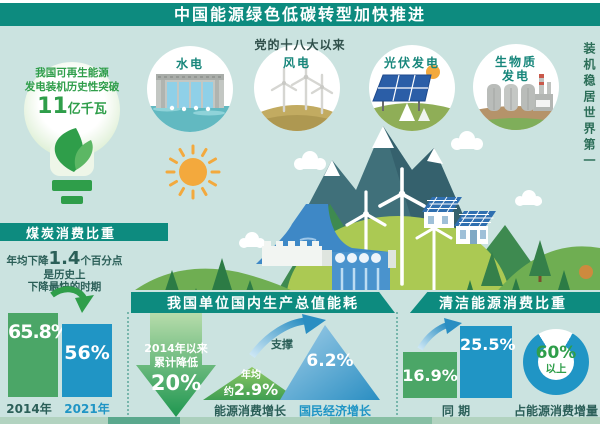 This screenshot has height=424, width=600. What do you see at coordinates (176, 362) in the screenshot?
I see `intensity-arrow-line2: 累计降低` at bounding box center [176, 362].